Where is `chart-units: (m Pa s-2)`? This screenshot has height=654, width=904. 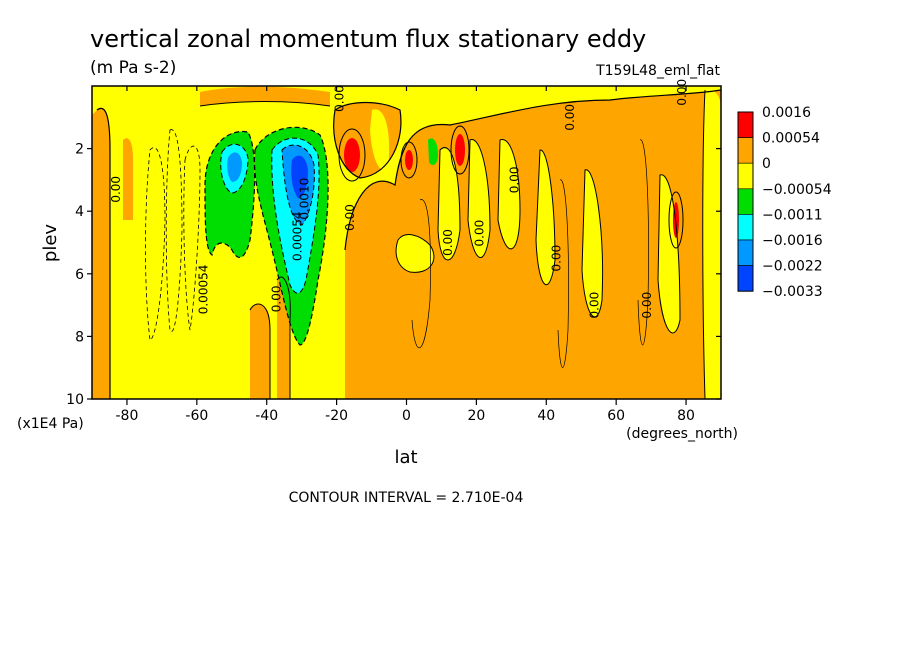
chart-units: (m Pa s-2) is located at coordinates (133, 68).